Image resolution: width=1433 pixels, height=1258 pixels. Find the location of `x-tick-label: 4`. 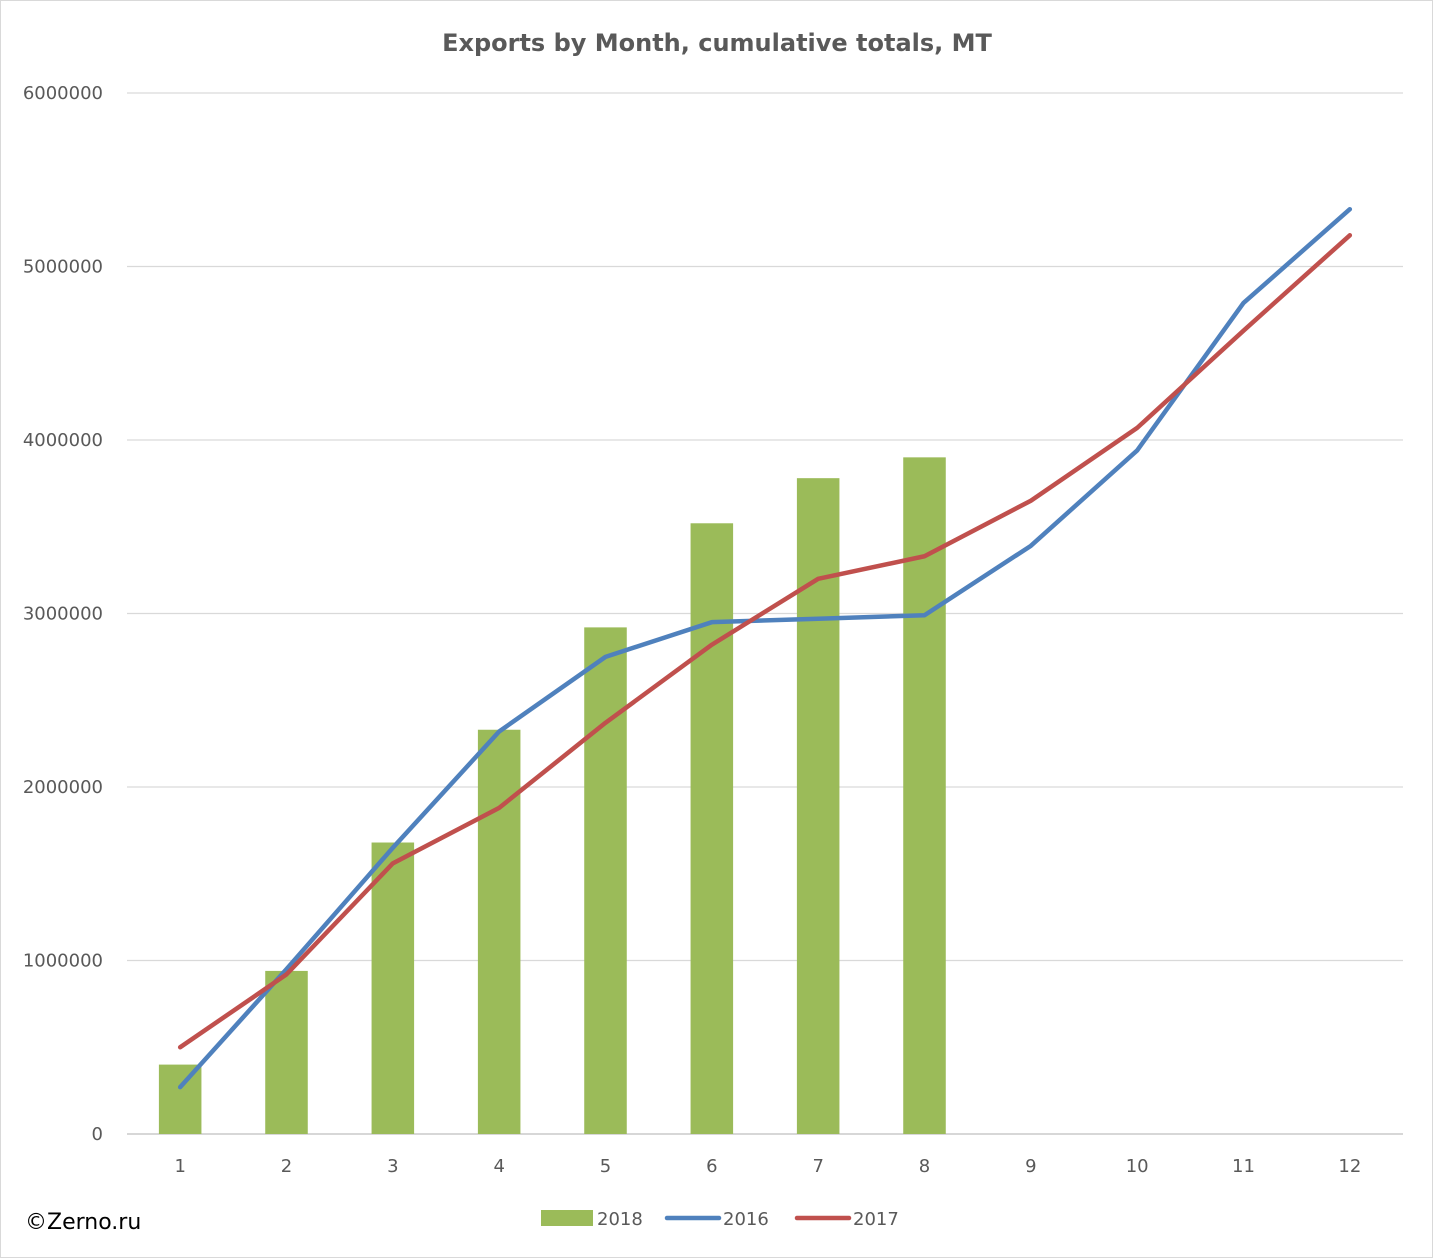

x-tick-label: 4 is located at coordinates (498, 1166).